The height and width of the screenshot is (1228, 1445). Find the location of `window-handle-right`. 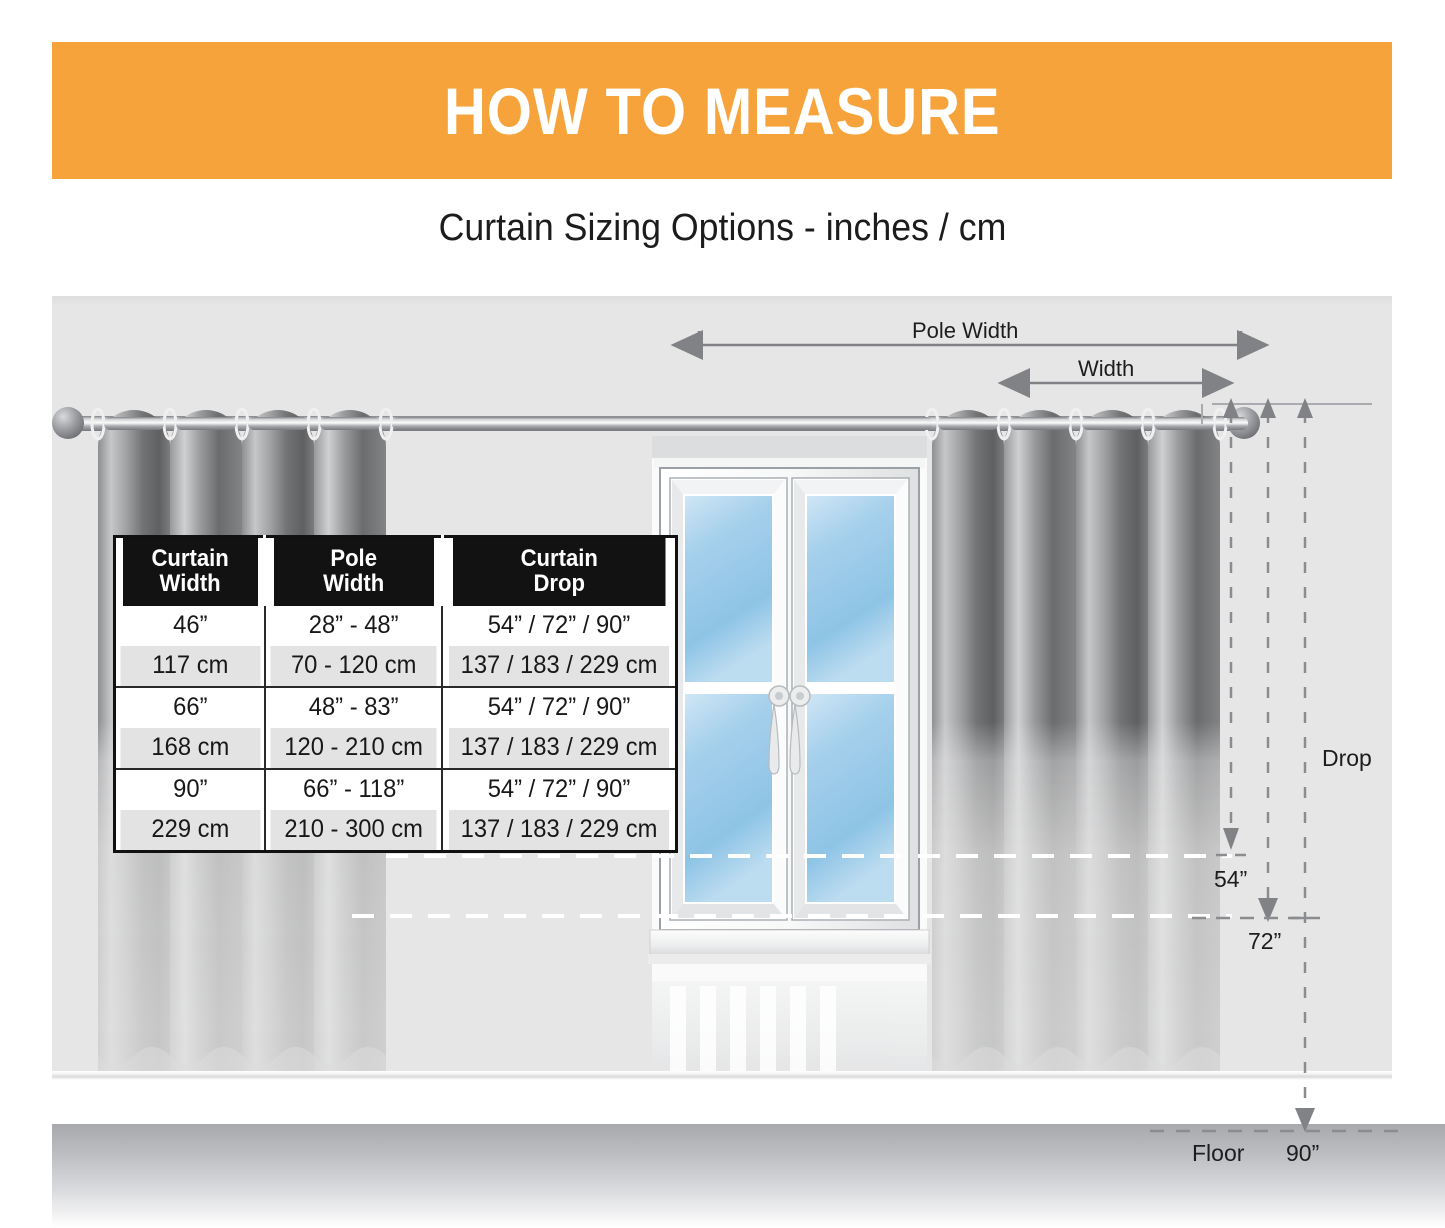

window-handle-right is located at coordinates (800, 730).